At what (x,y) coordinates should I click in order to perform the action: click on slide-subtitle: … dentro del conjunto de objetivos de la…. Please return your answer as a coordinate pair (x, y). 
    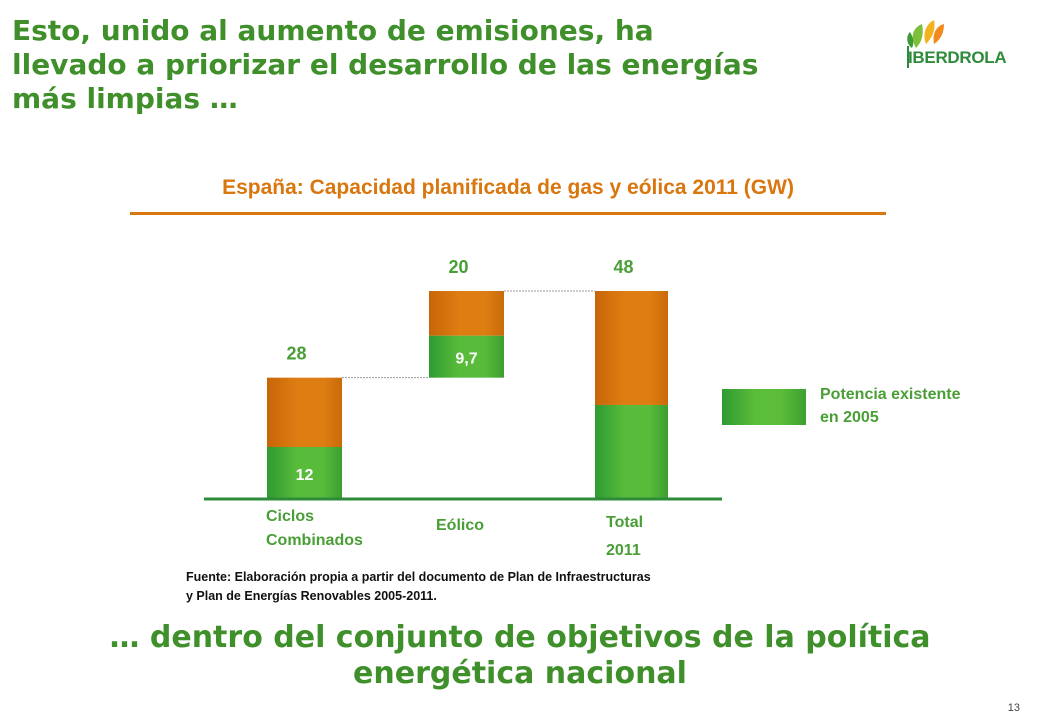
    Looking at the image, I should click on (520, 655).